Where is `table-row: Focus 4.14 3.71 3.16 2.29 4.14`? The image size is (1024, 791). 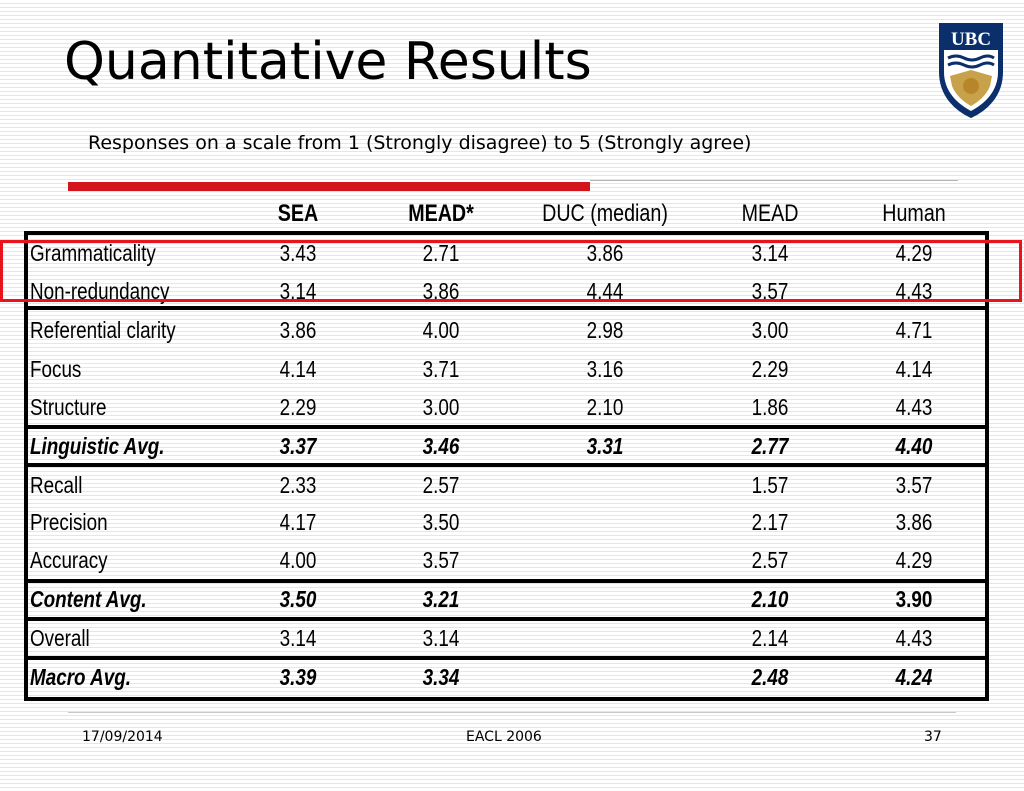
table-row: Focus 4.14 3.71 3.16 2.29 4.14 is located at coordinates (512, 369).